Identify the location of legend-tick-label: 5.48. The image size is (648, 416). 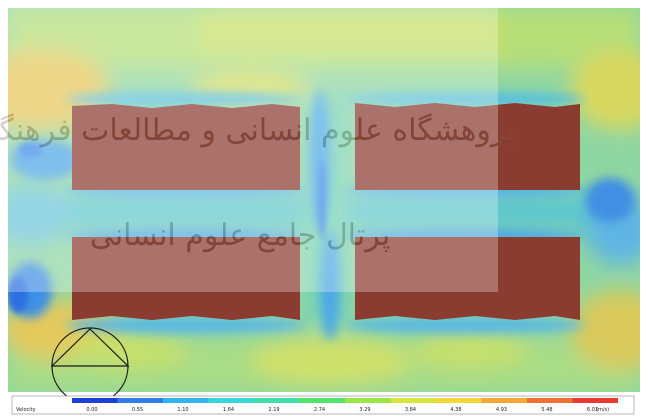
(546, 410).